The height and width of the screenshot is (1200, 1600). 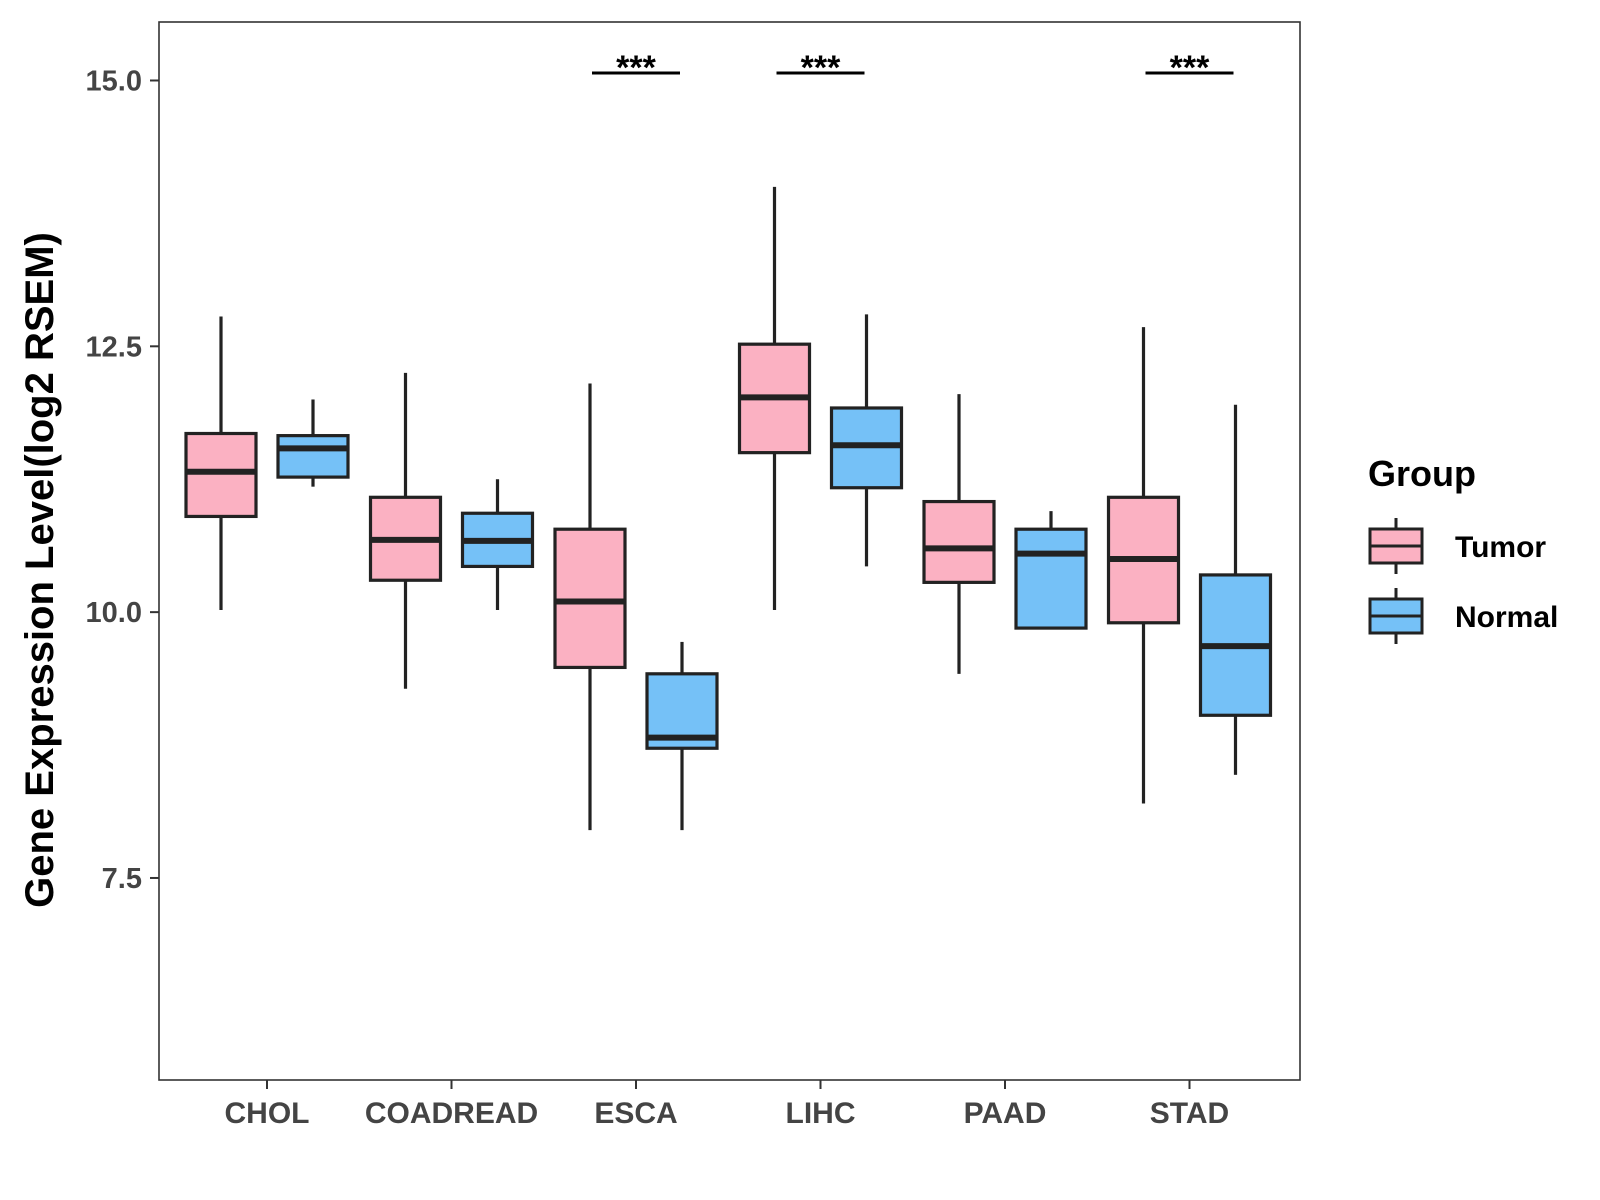 I want to click on y-tick-label: 7.5, so click(x=122, y=879).